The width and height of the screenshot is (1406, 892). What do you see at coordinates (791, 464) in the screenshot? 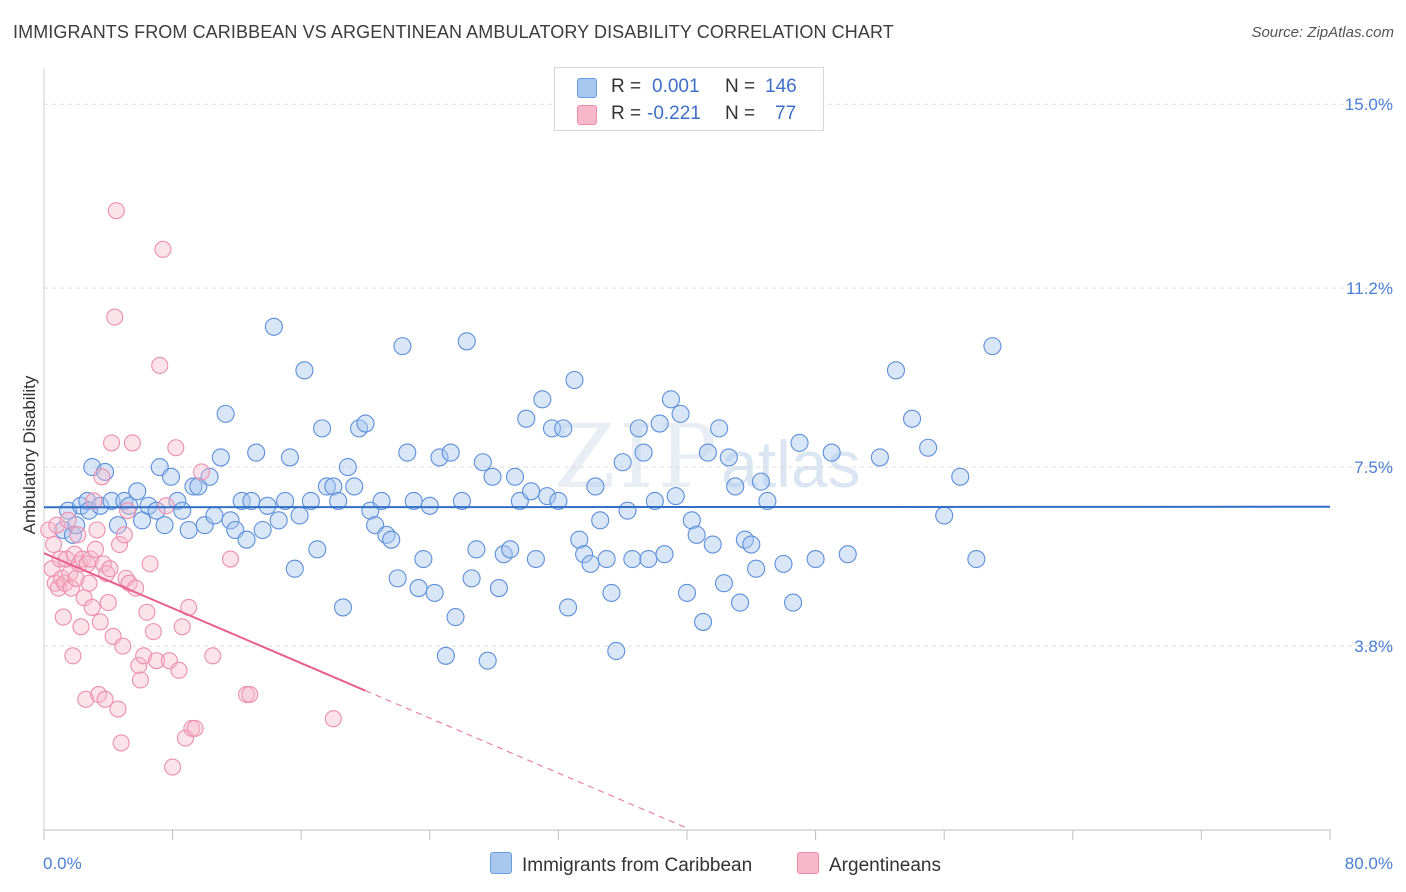
I see `watermark-sub: atlas` at bounding box center [791, 464].